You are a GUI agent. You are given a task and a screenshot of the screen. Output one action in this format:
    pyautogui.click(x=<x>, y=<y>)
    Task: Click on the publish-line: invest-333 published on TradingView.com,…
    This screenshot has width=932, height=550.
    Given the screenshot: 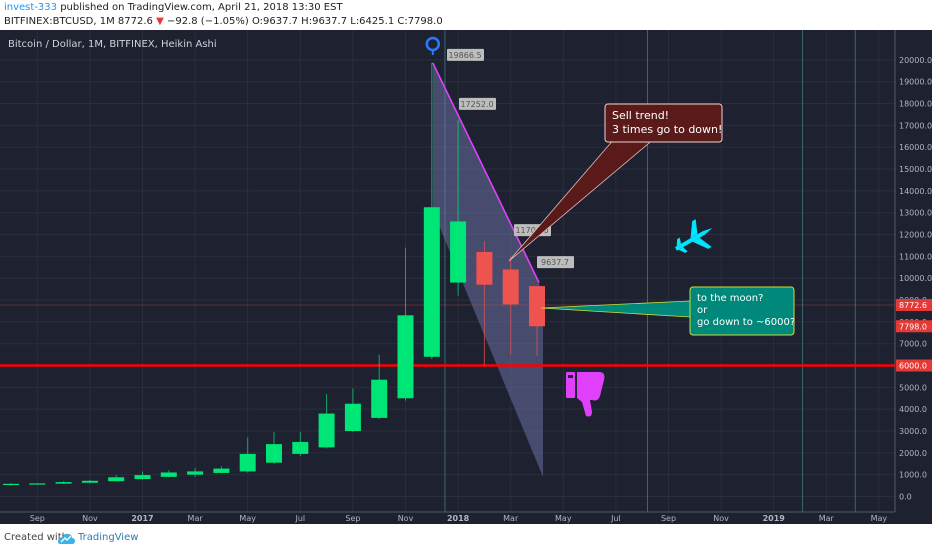 What is the action you would take?
    pyautogui.click(x=173, y=7)
    